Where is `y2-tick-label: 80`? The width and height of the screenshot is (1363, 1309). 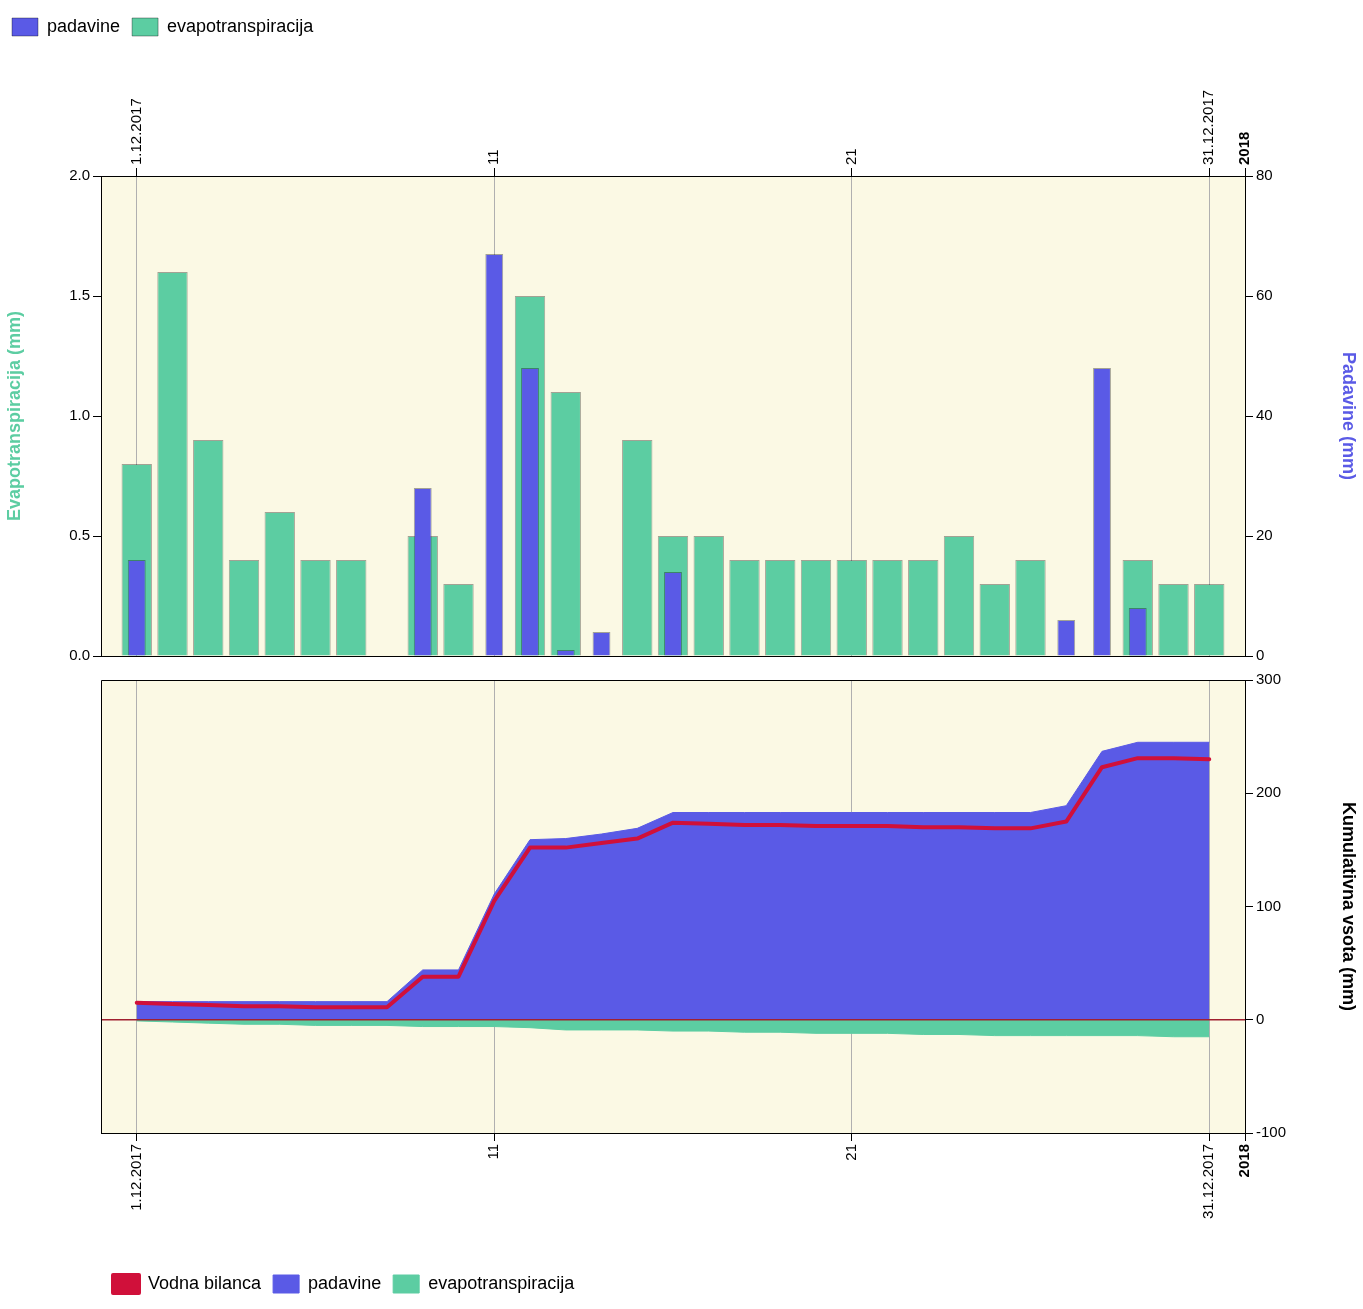 y2-tick-label: 80 is located at coordinates (1264, 175).